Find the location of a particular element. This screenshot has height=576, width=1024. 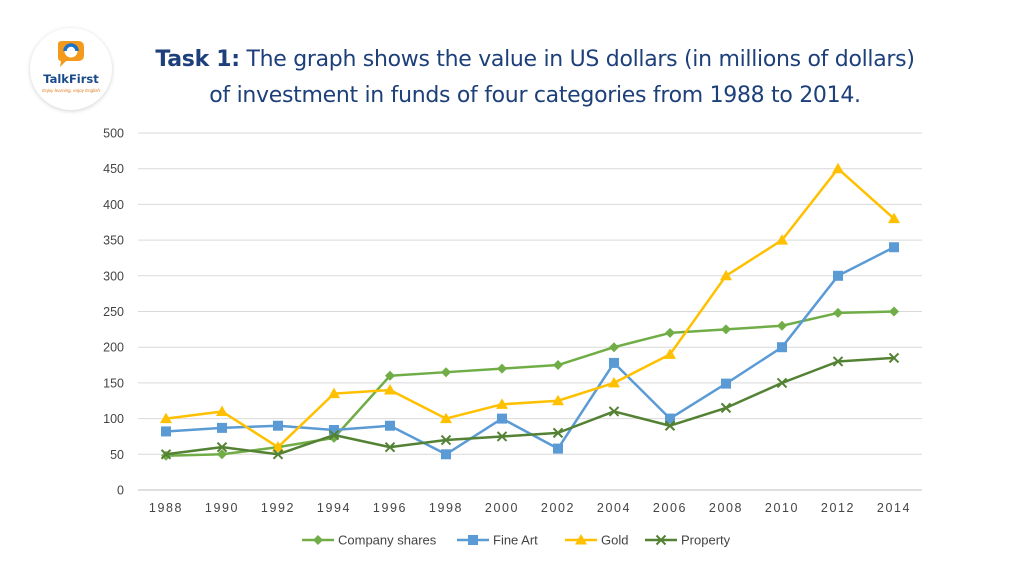

x-tick-label: 2008 is located at coordinates (726, 508).